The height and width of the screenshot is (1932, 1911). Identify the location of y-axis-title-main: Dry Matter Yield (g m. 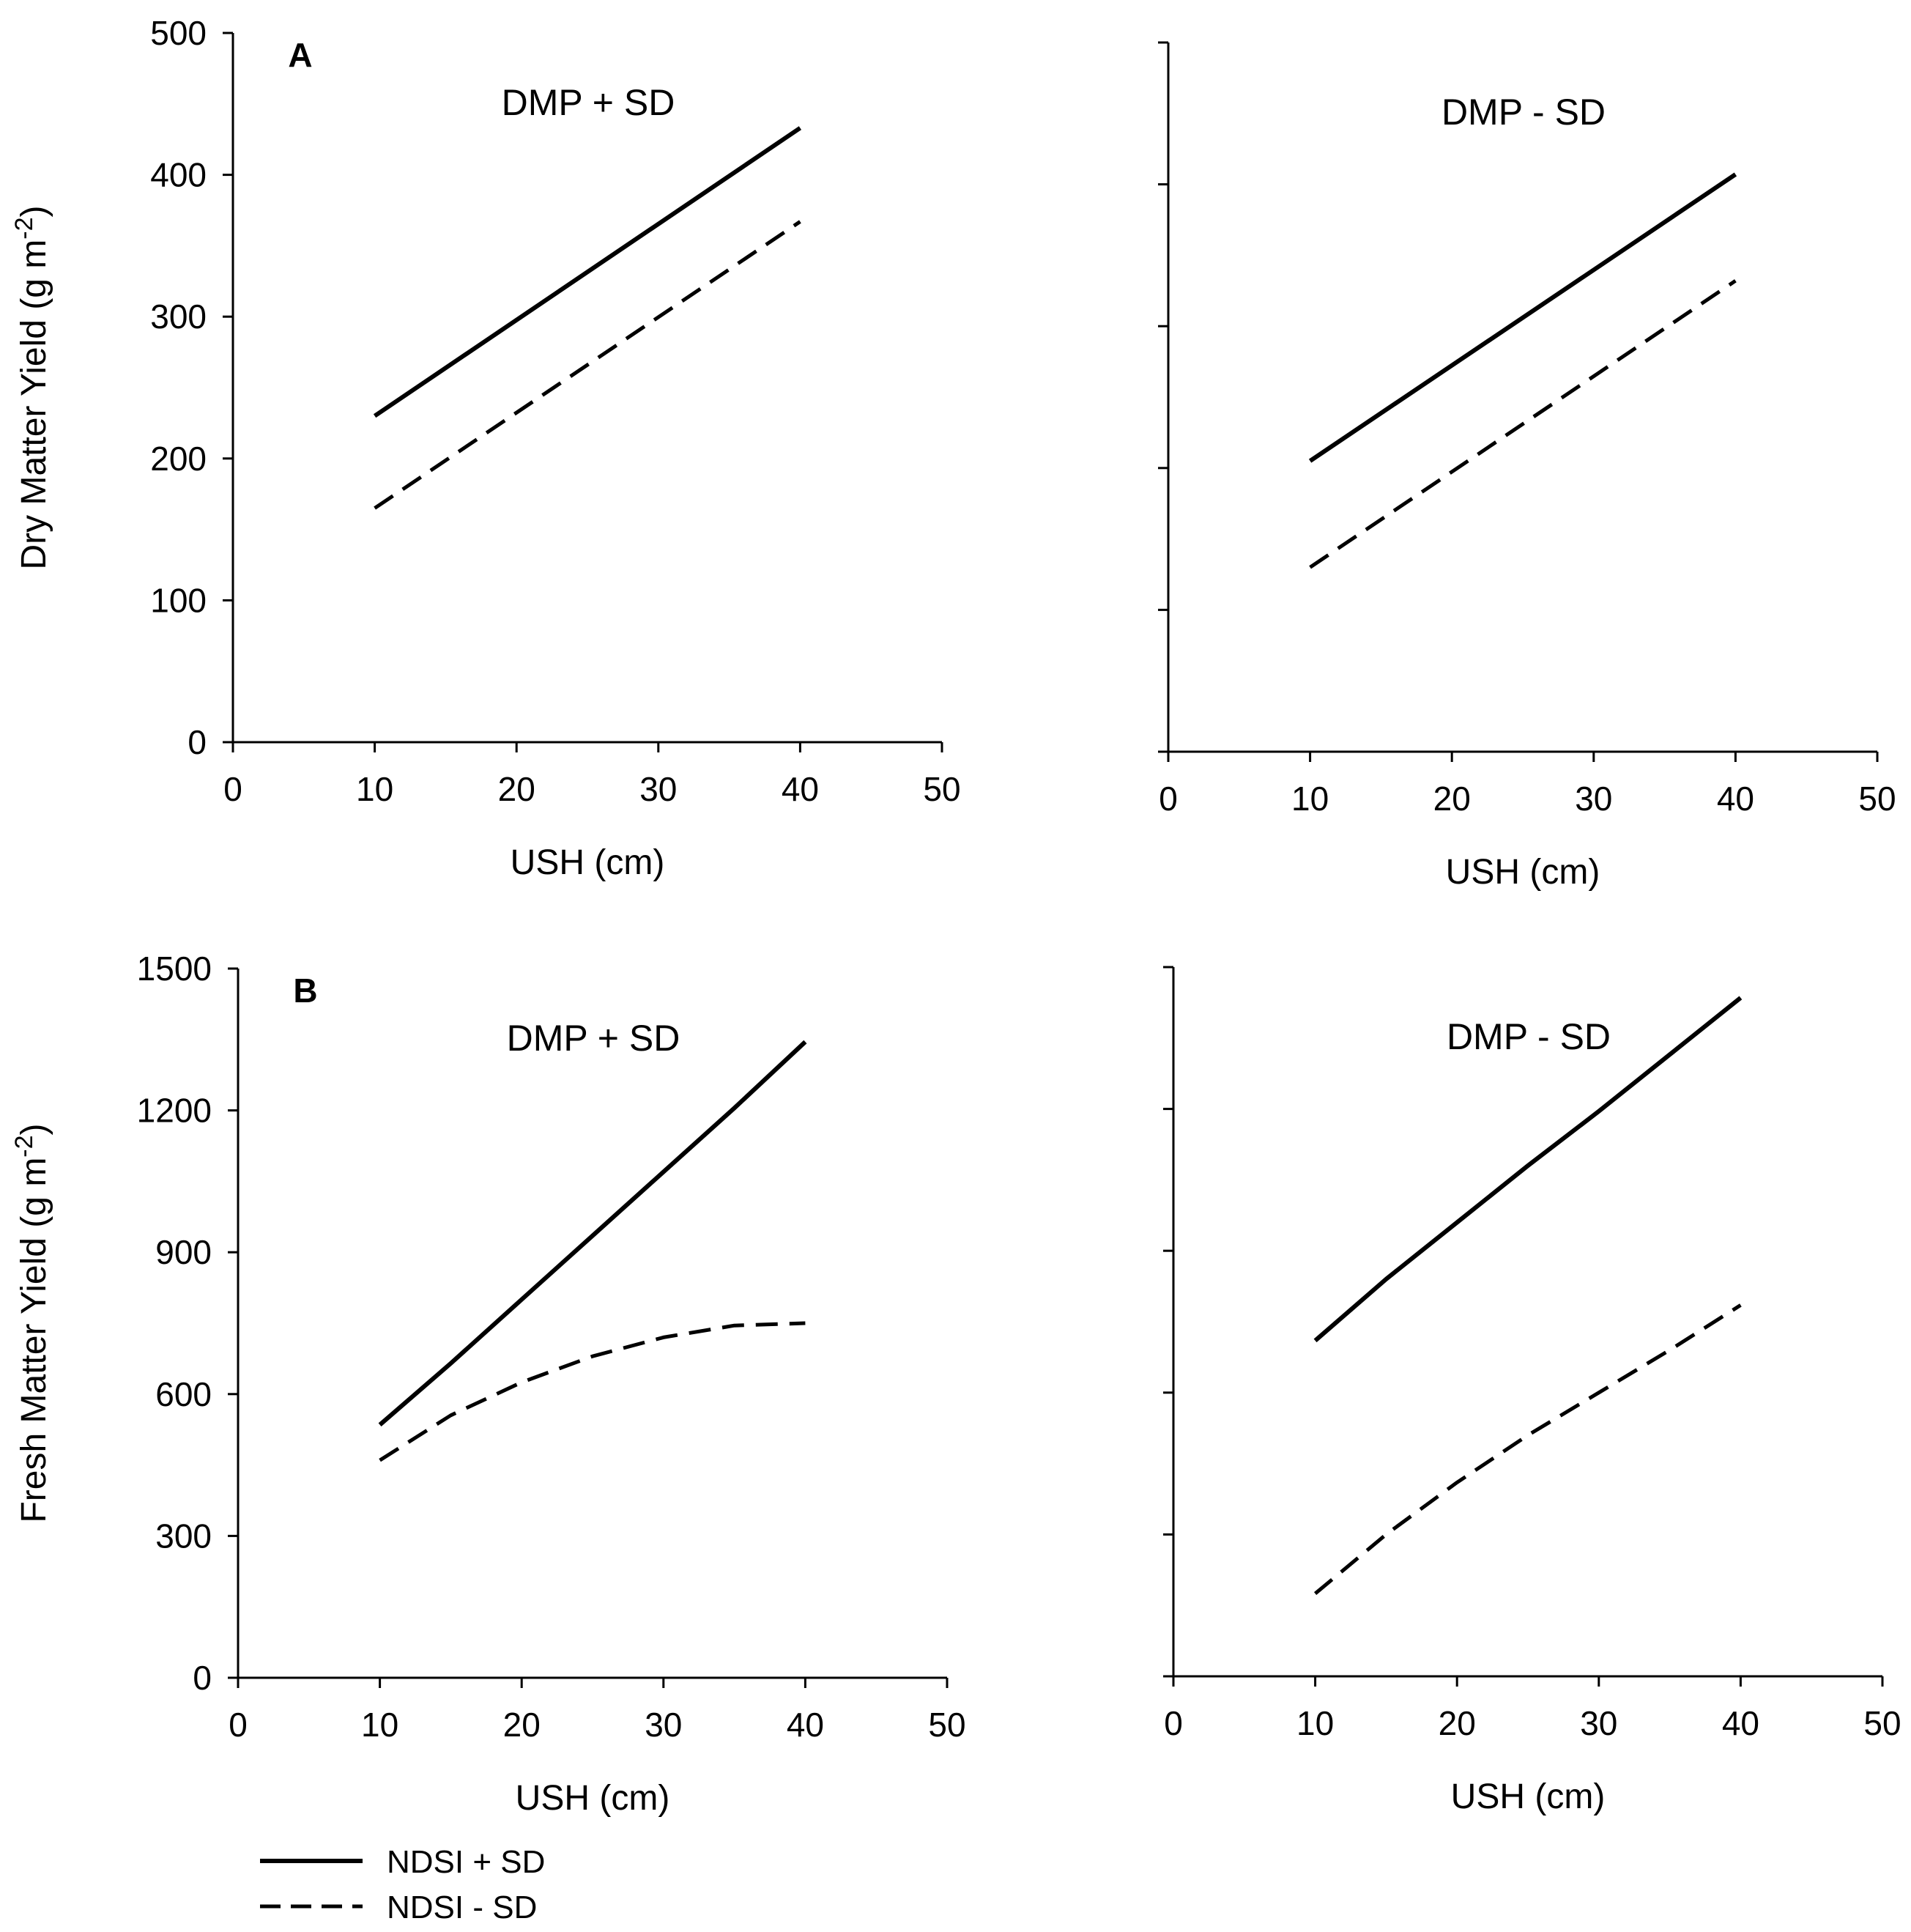
(34, 405).